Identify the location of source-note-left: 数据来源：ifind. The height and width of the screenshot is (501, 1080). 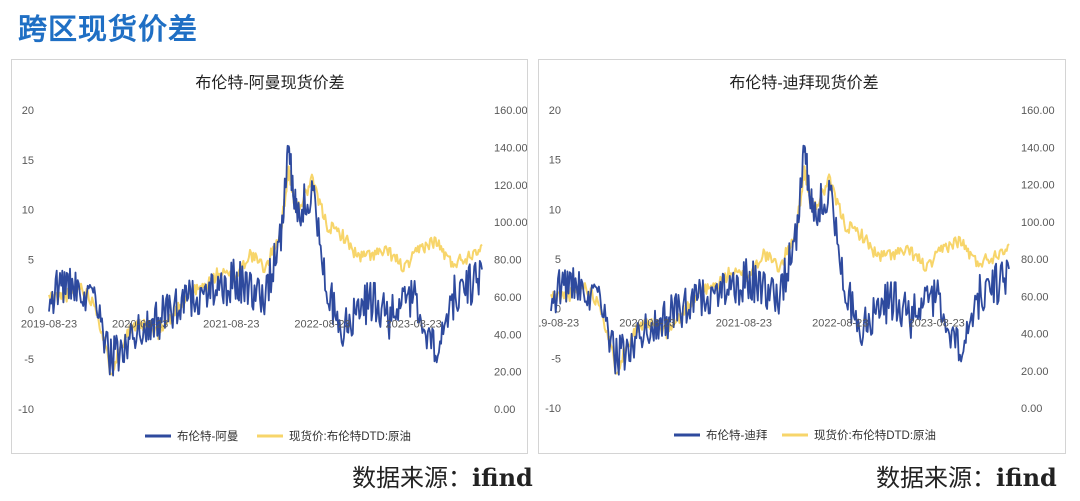
(442, 475).